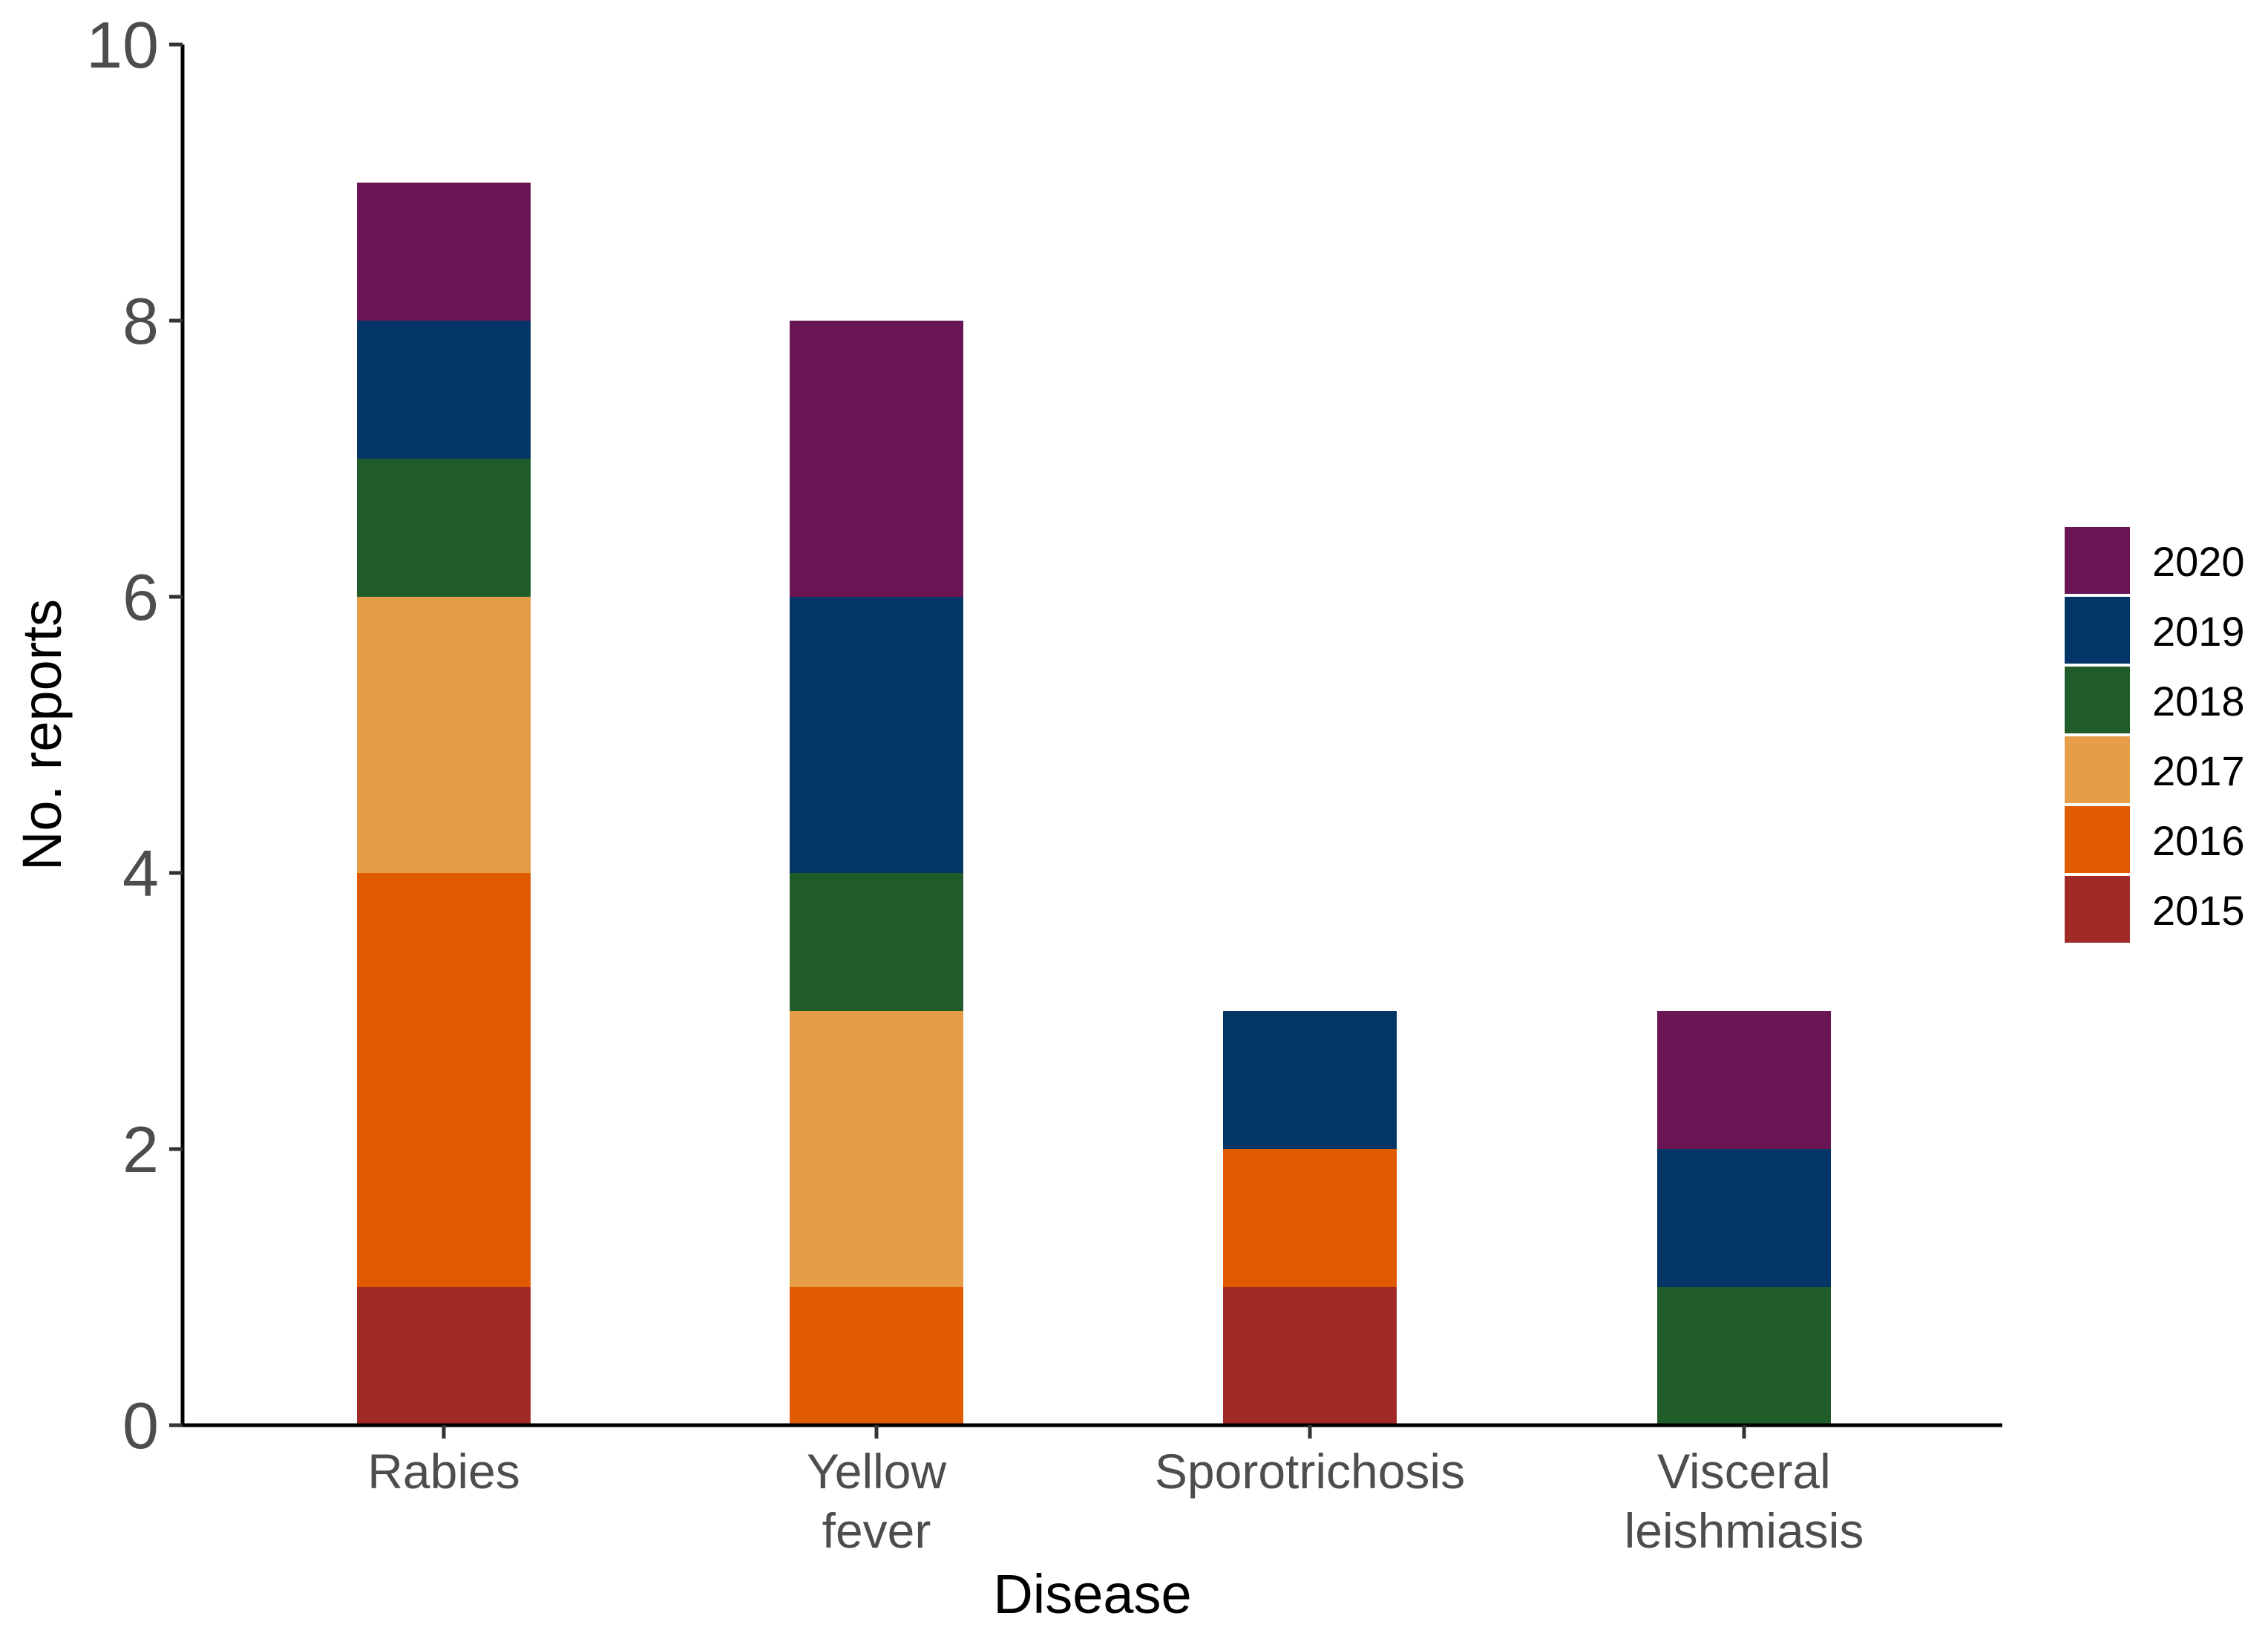 This screenshot has height=1636, width=2268. I want to click on bar-segment-sporotrichosis-2016, so click(1310, 1218).